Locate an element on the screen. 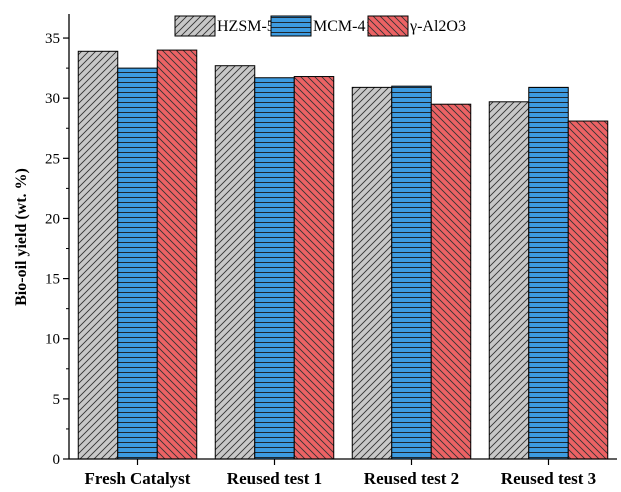 The width and height of the screenshot is (621, 492). y-tick-label: 30 is located at coordinates (52, 99).